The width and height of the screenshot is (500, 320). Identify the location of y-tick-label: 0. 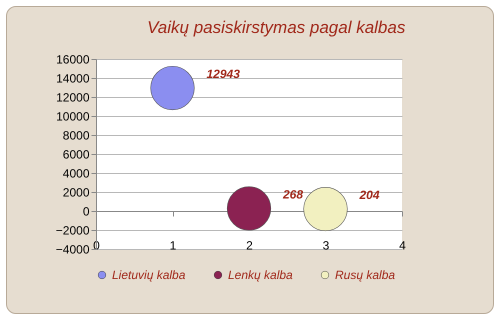
(86, 211).